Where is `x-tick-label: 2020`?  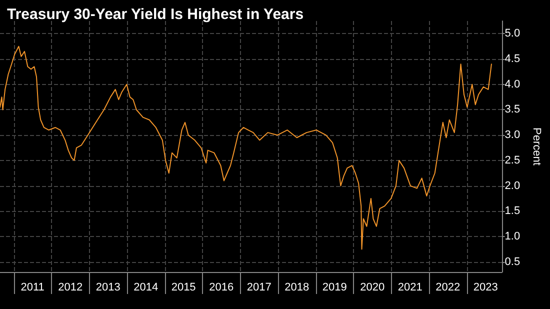
x-tick-label: 2020 is located at coordinates (372, 288).